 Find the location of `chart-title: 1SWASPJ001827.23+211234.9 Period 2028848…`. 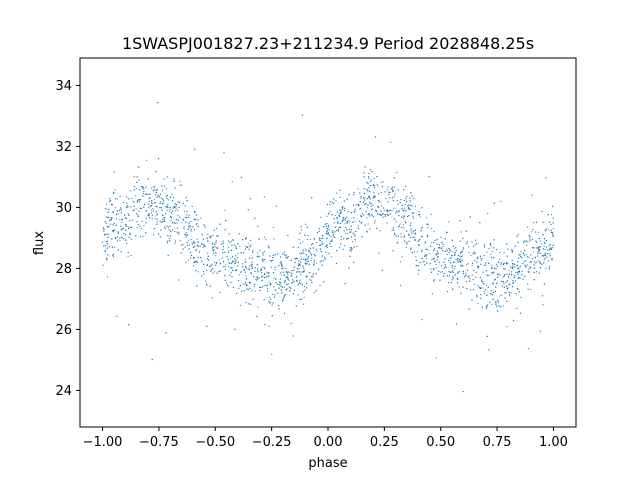

chart-title: 1SWASPJ001827.23+211234.9 Period 2028848… is located at coordinates (328, 43).